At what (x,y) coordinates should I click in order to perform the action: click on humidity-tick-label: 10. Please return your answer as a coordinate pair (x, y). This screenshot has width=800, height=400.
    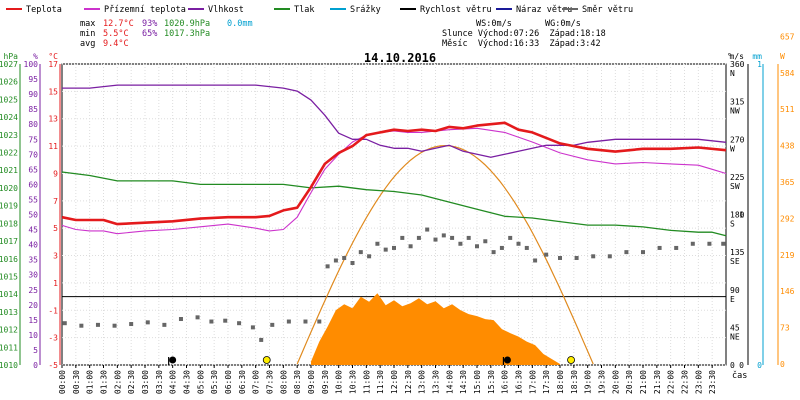
    Looking at the image, I should click on (33, 335).